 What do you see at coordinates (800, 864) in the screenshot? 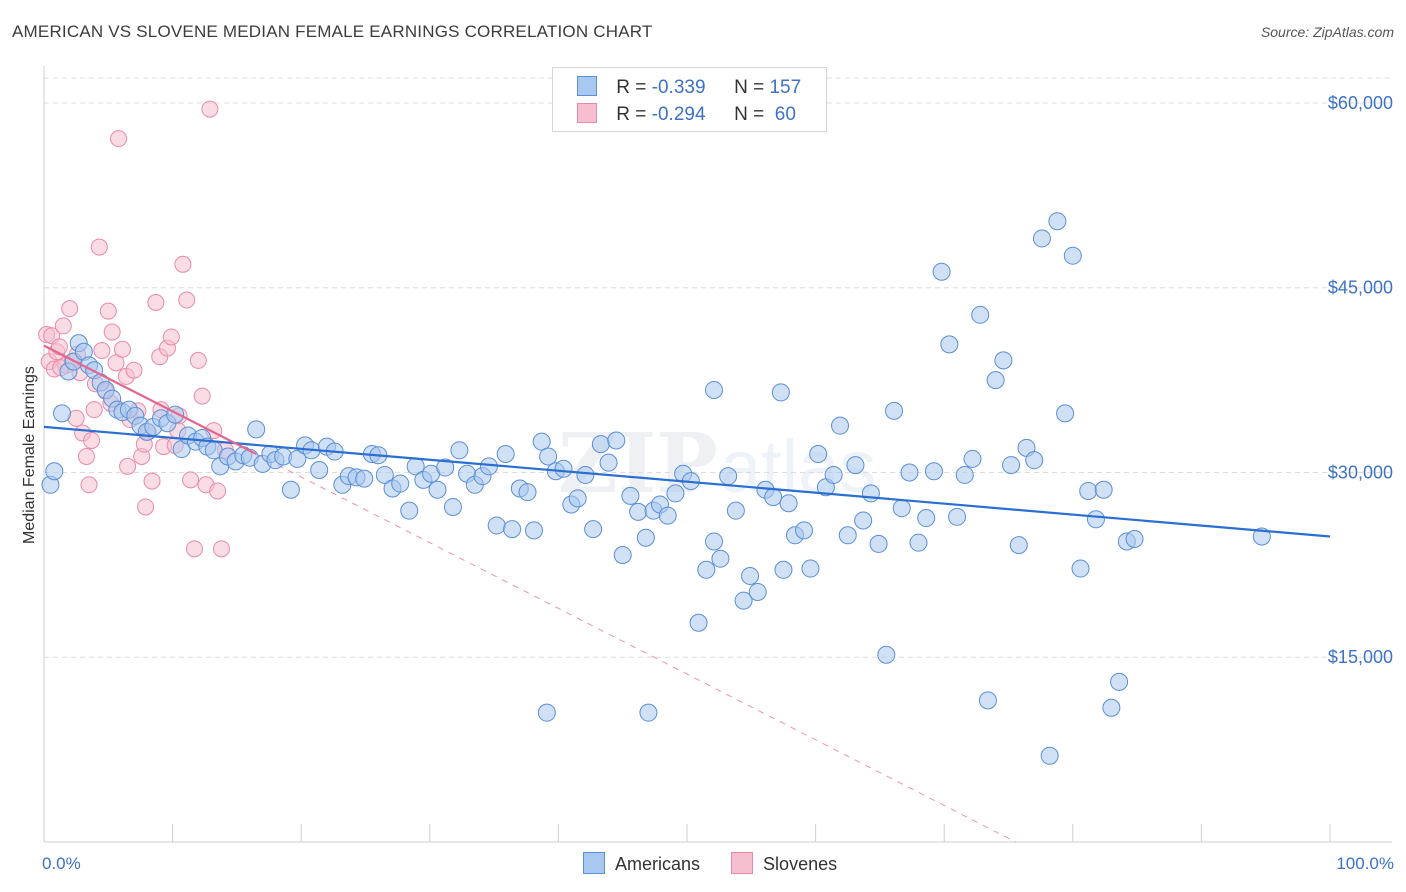
I see `slovenes-legend-label: Slovenes` at bounding box center [800, 864].